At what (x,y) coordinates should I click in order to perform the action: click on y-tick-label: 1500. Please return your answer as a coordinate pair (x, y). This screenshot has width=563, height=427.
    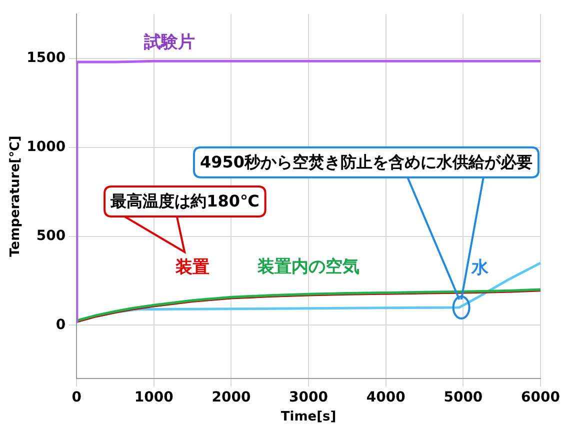
    Looking at the image, I should click on (46, 58).